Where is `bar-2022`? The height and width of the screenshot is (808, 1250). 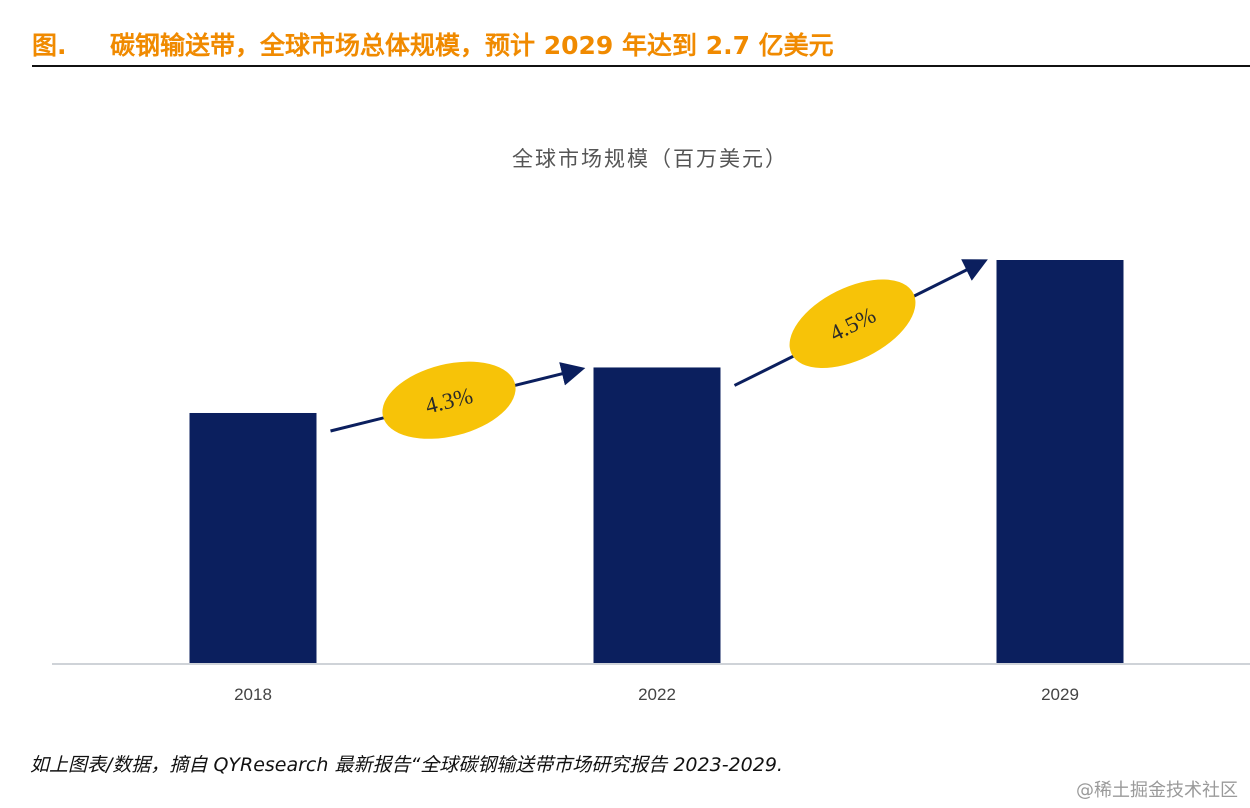
bar-2022 is located at coordinates (657, 515).